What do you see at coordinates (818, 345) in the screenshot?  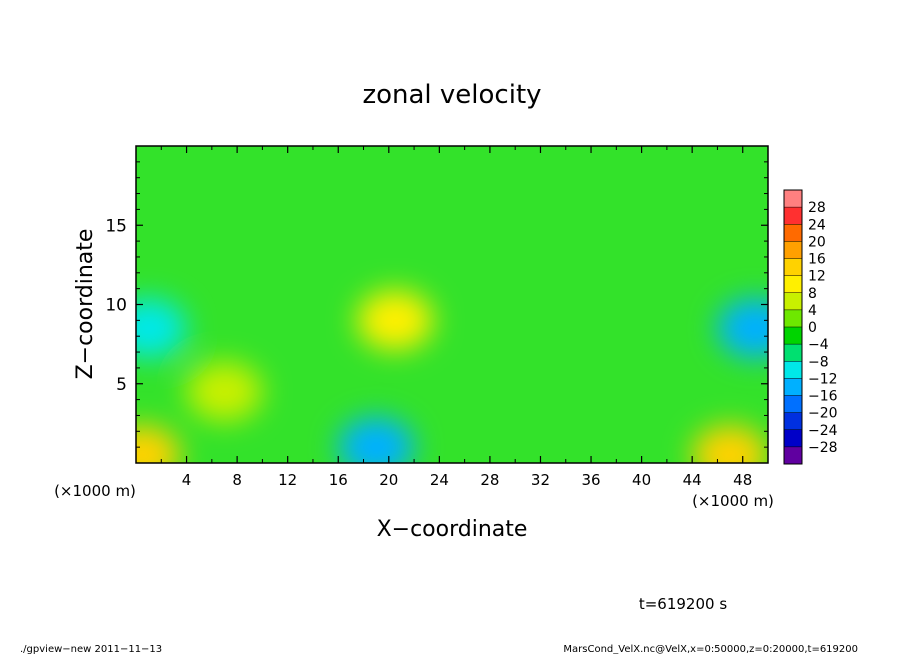 I see `colorbar-label: −4` at bounding box center [818, 345].